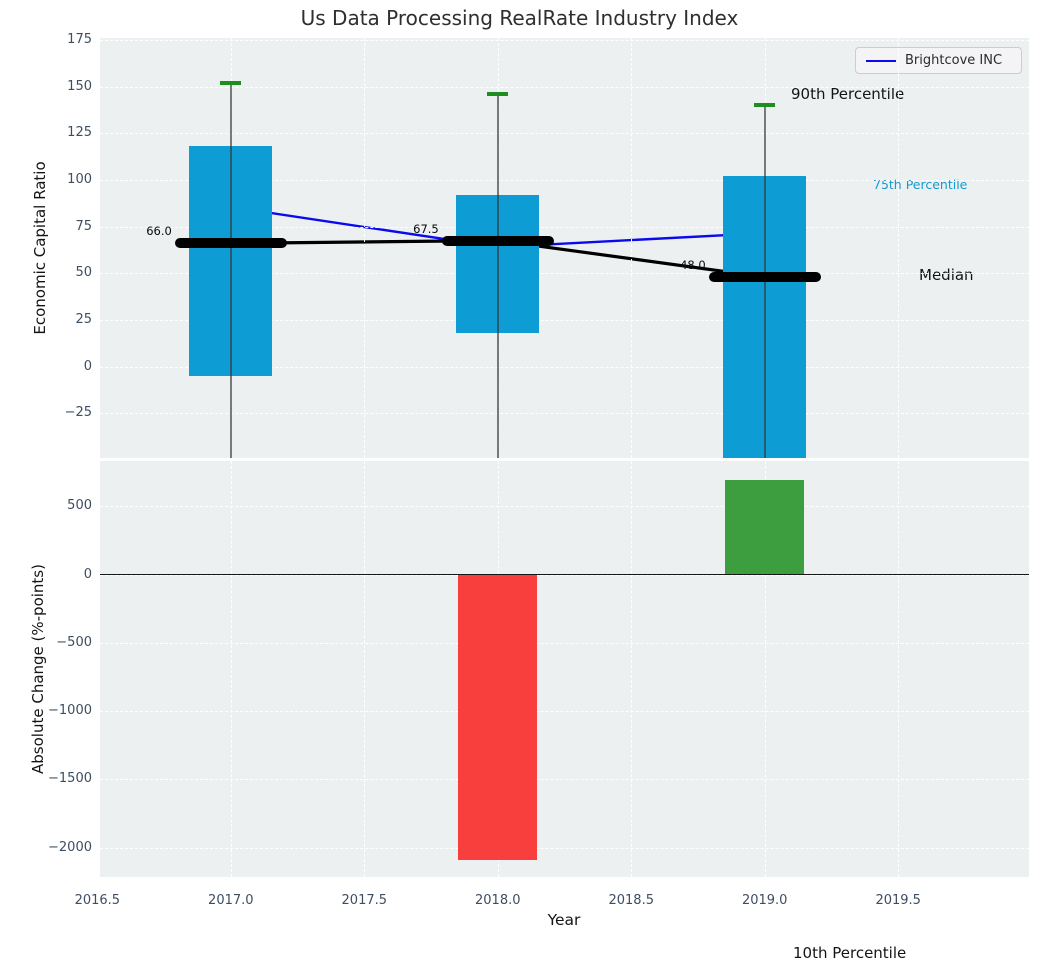 This screenshot has width=1039, height=976. Describe the element at coordinates (764, 900) in the screenshot. I see `x-tick-label: 2019.0` at that location.